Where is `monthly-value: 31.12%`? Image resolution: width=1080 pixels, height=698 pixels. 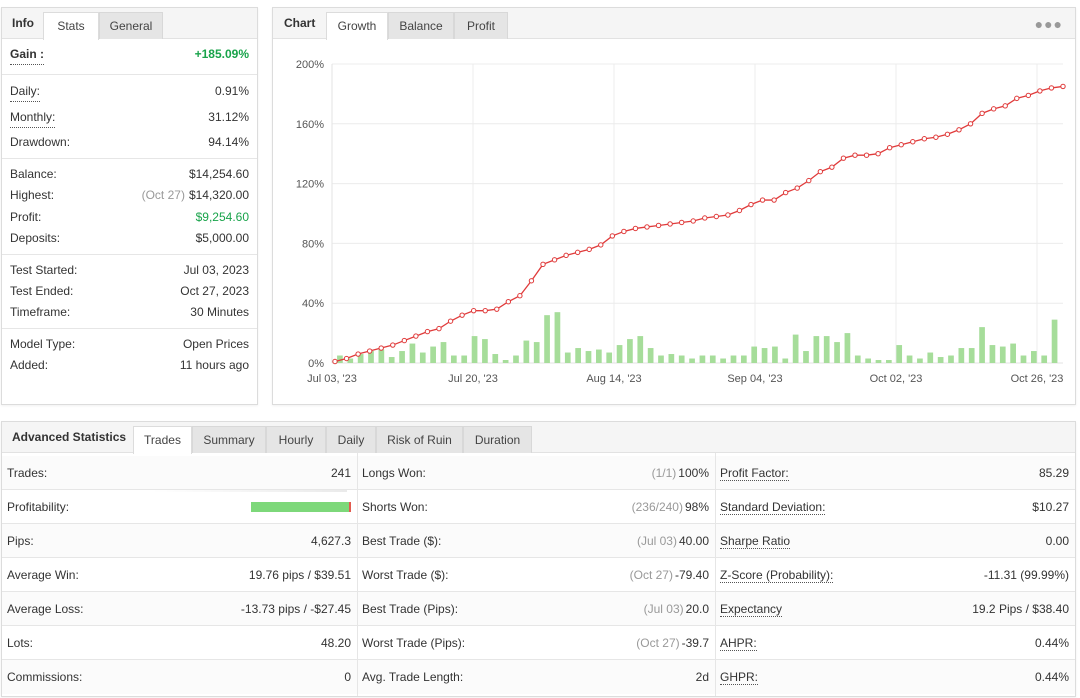
monthly-value: 31.12% is located at coordinates (228, 117).